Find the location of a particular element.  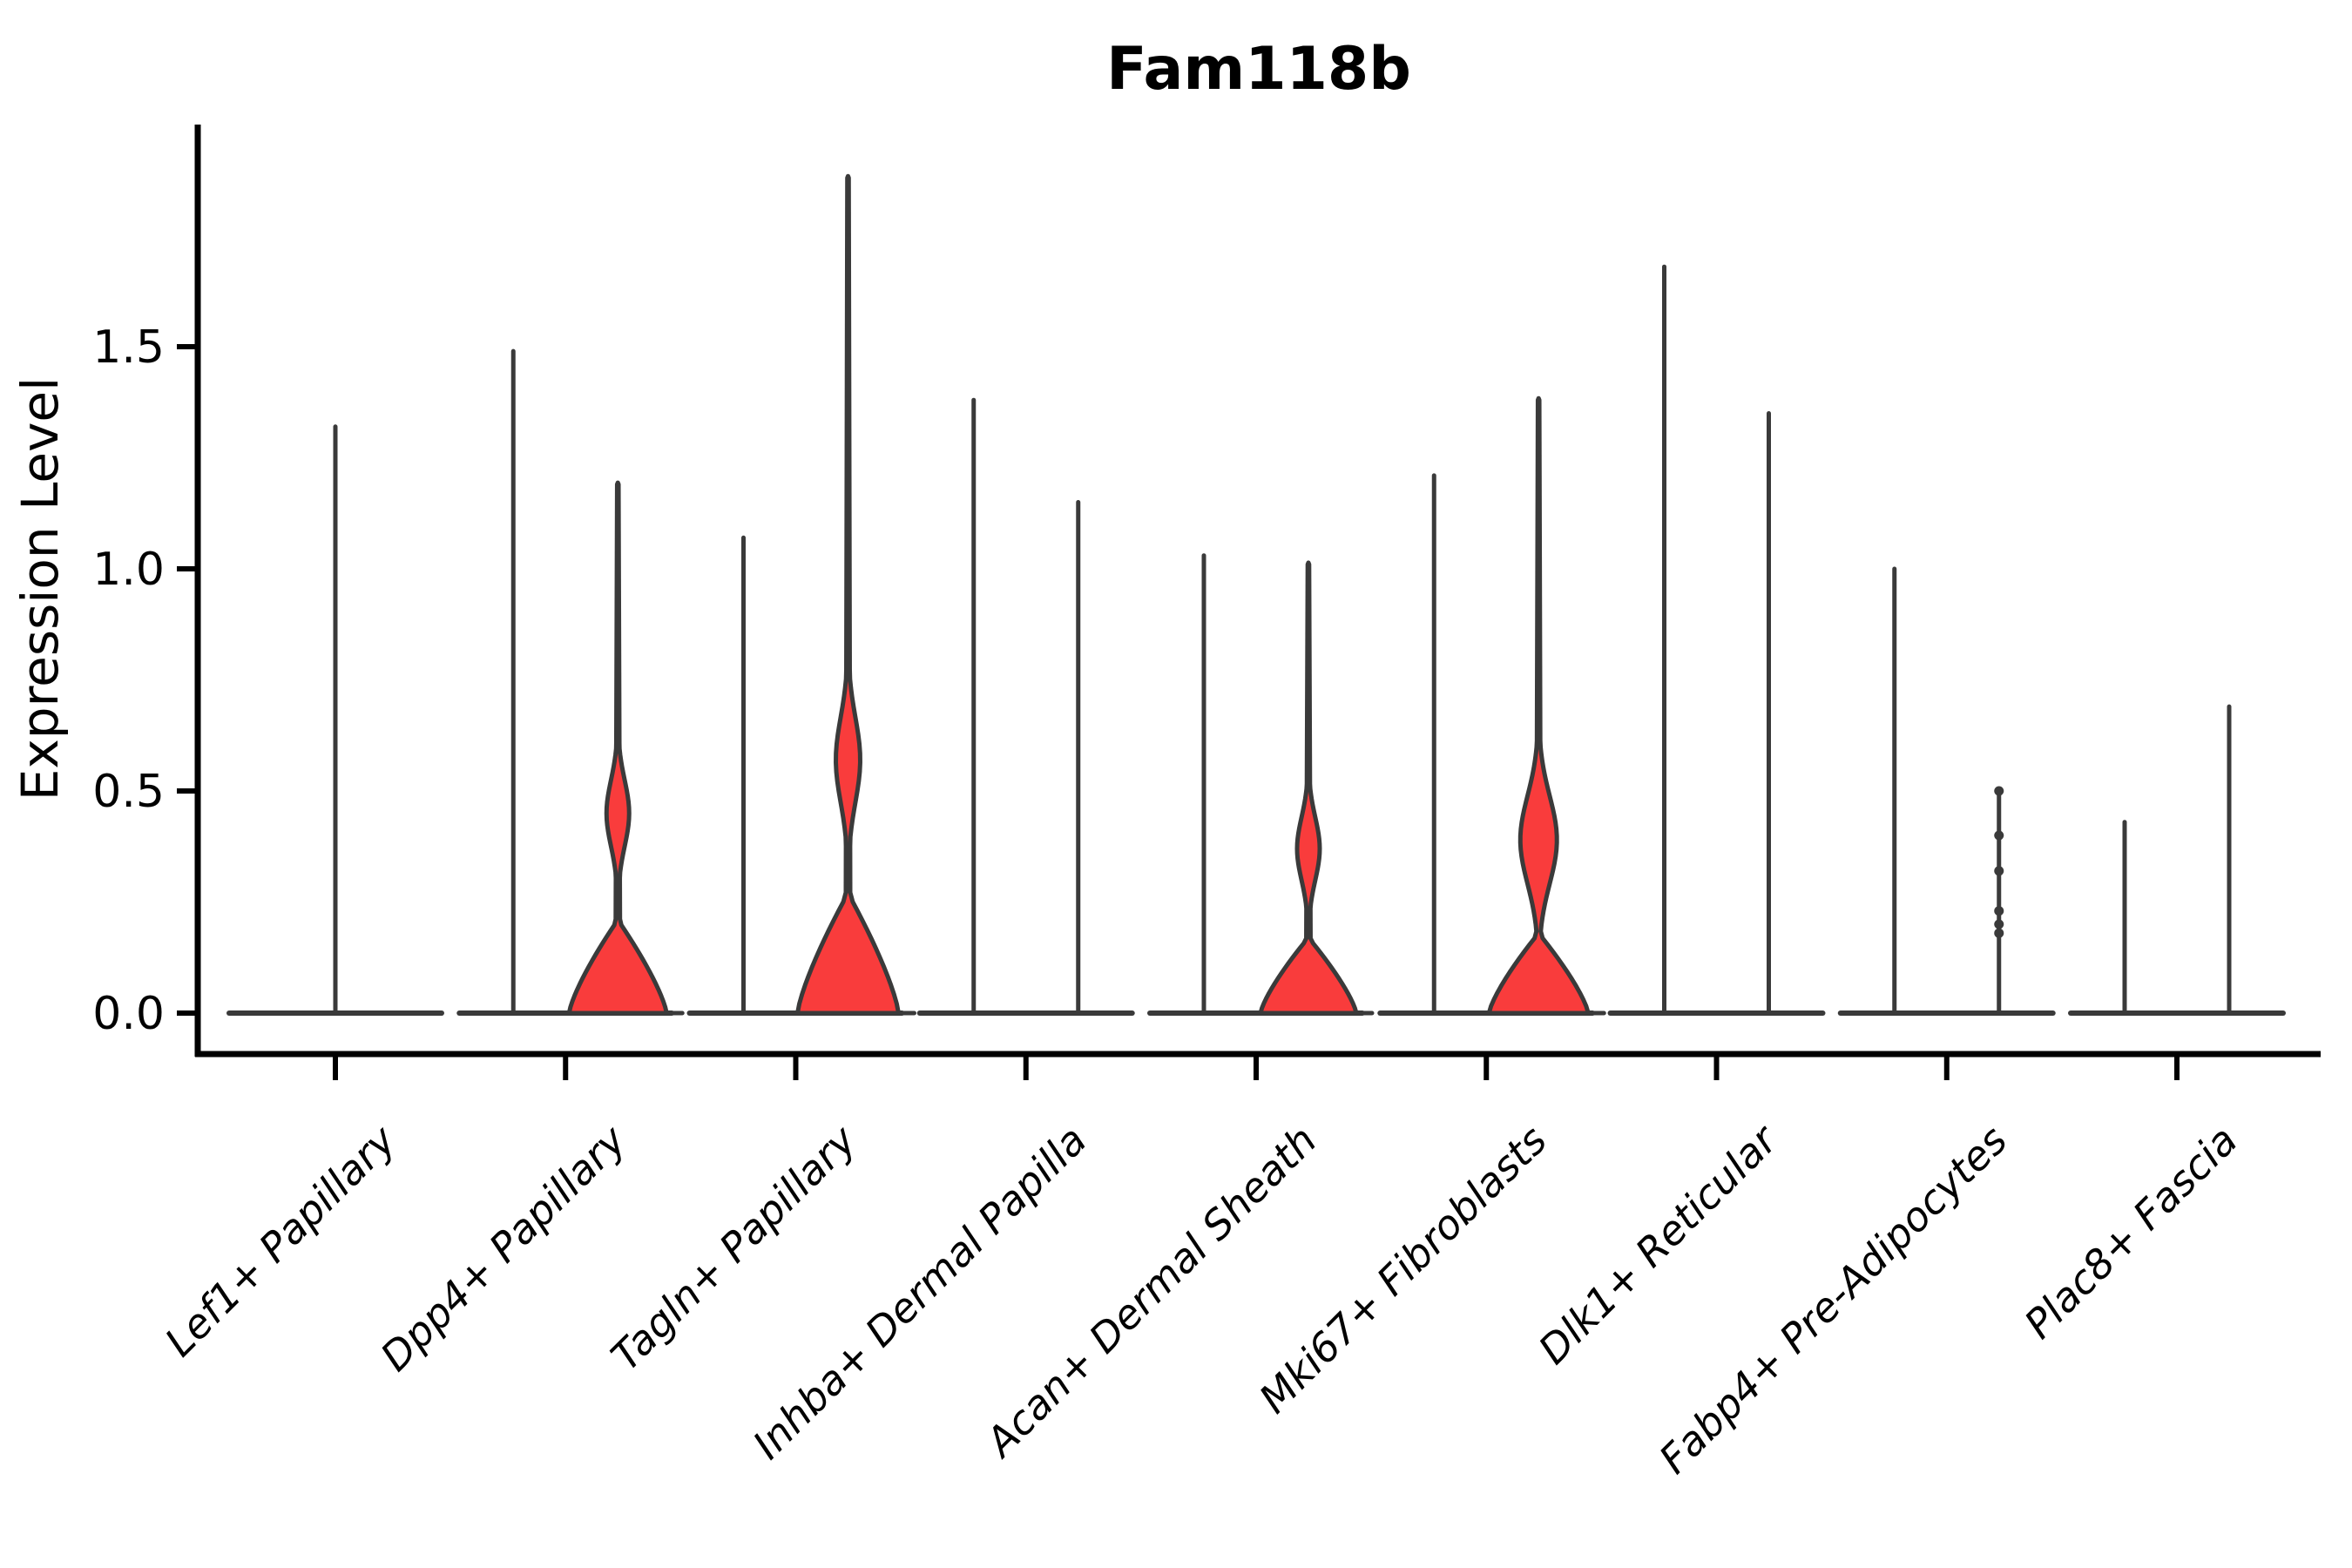

y-tick-label: 0.5 is located at coordinates (129, 792).